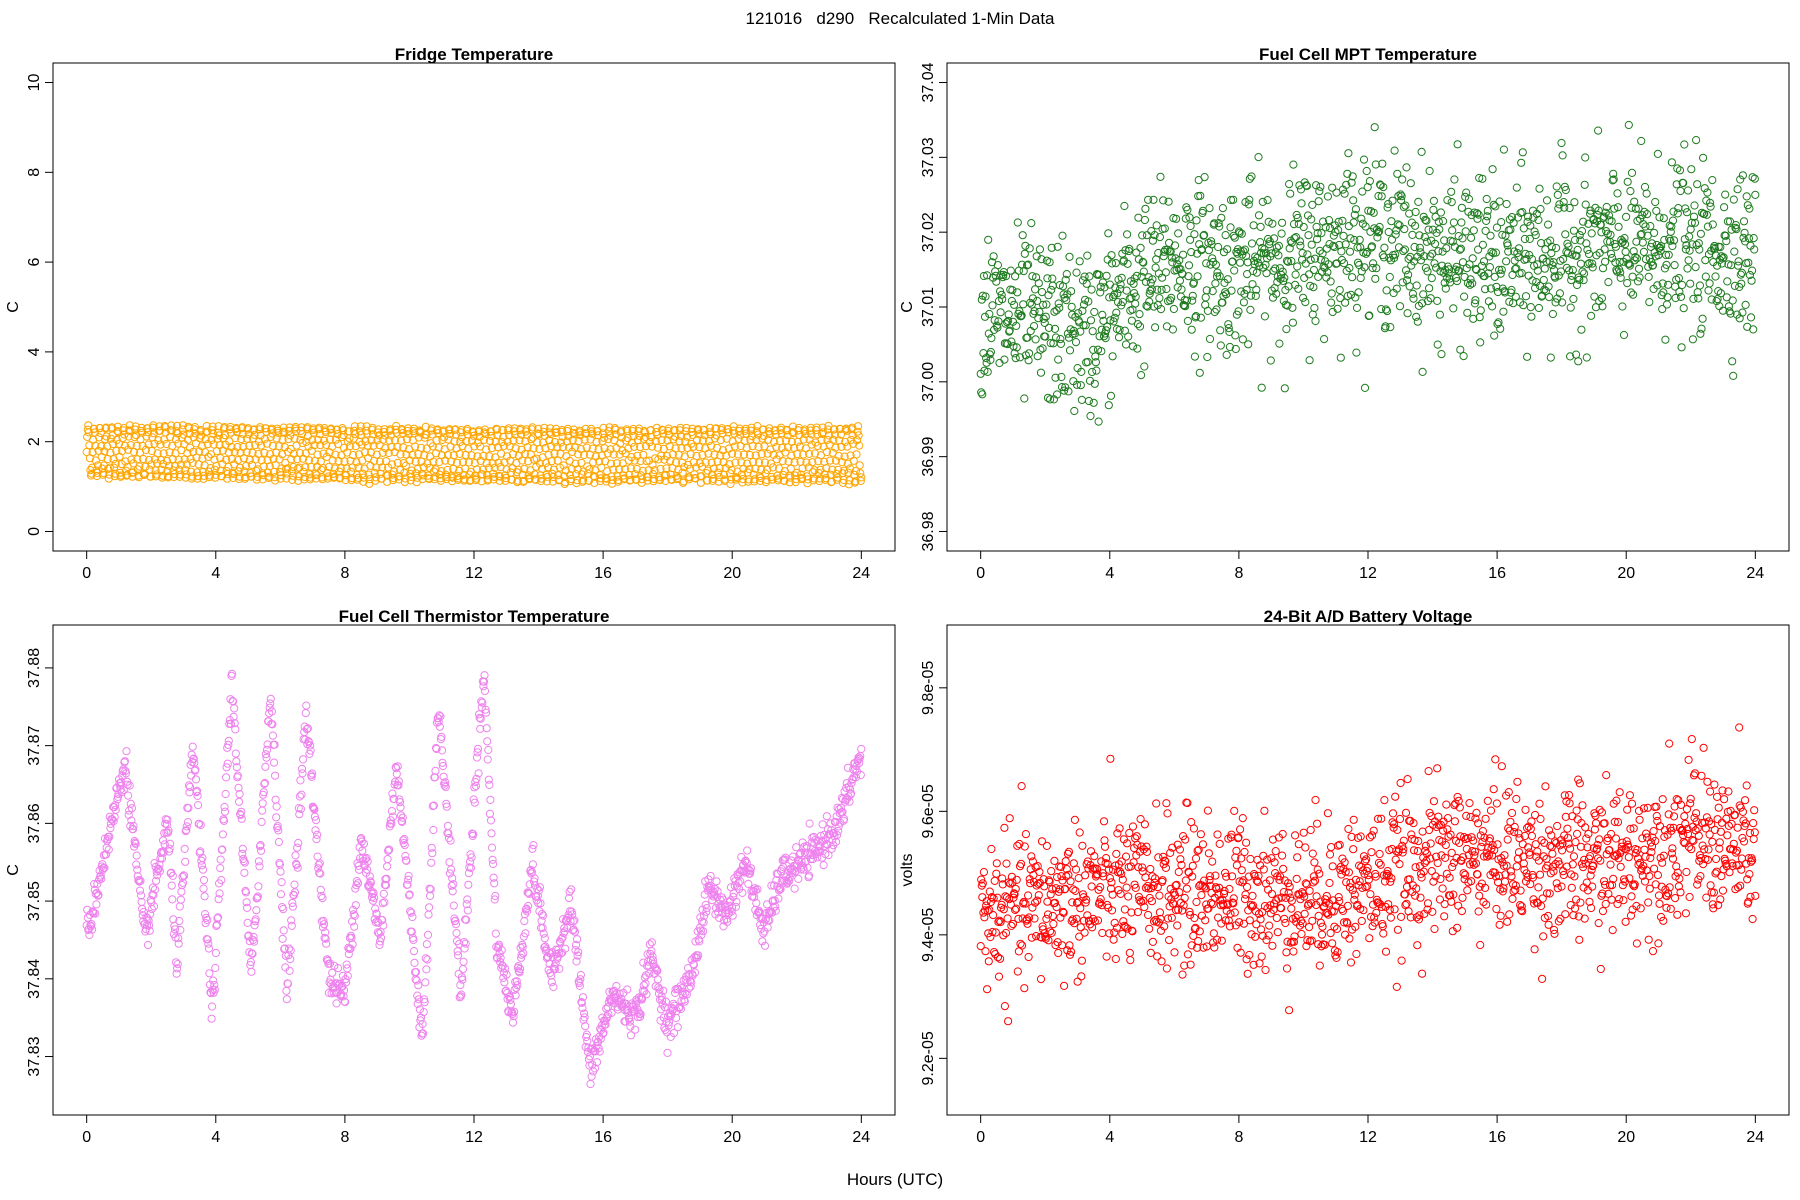 Image resolution: width=1800 pixels, height=1200 pixels. What do you see at coordinates (900, 18) in the screenshot?
I see `figure-suptitle: 121016 d290 Recalculated 1-Min Data` at bounding box center [900, 18].